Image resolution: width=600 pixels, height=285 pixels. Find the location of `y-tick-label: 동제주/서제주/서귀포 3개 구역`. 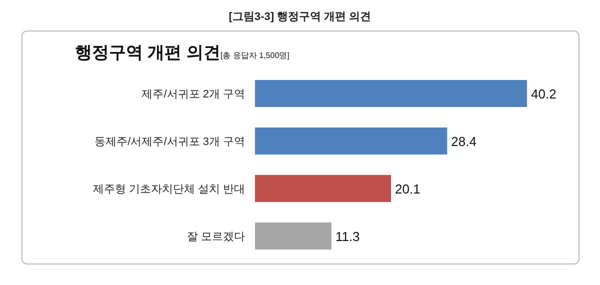

y-tick-label: 동제주/서제주/서귀포 3개 구역 is located at coordinates (169, 142).